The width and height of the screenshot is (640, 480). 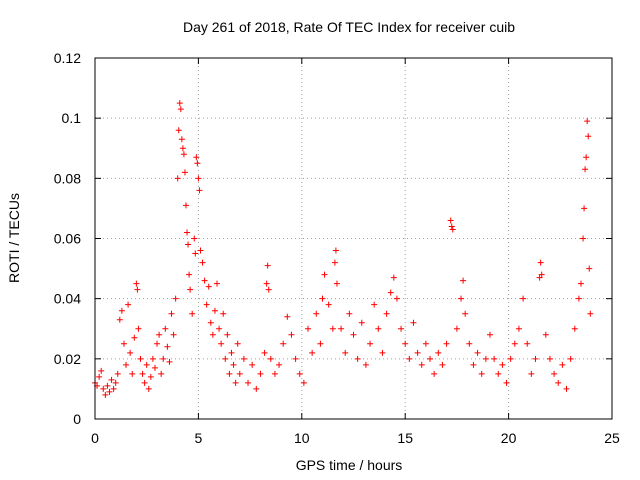 What do you see at coordinates (77, 419) in the screenshot?
I see `y-tick-label: 0` at bounding box center [77, 419].